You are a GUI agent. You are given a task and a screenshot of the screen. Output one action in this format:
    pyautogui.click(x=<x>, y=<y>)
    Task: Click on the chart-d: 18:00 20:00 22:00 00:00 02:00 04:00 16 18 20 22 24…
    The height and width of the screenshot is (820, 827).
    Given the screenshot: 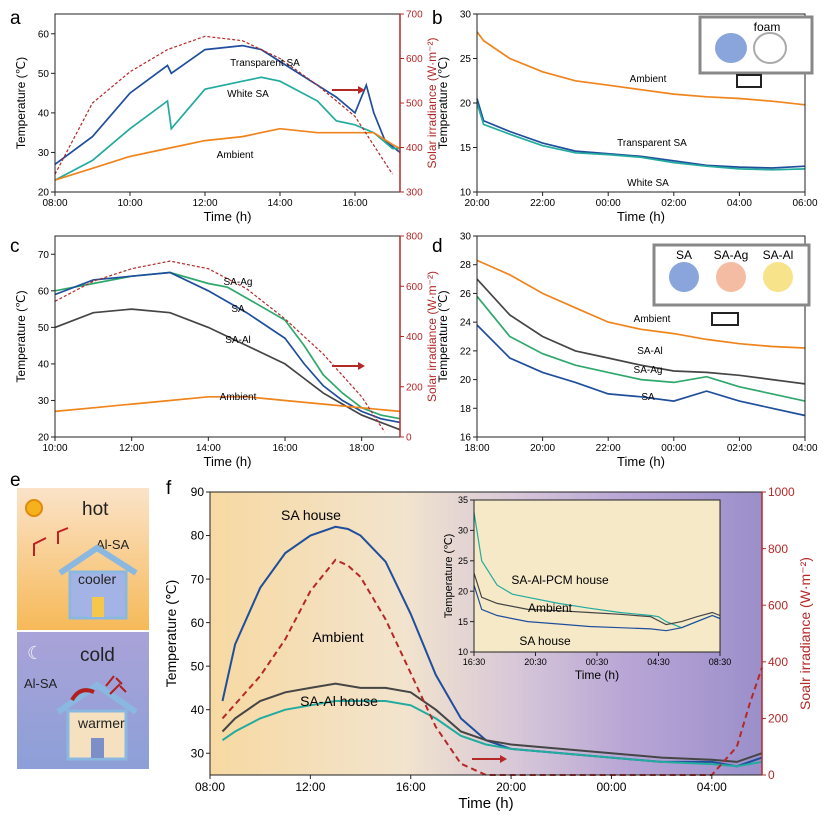 What is the action you would take?
    pyautogui.click(x=627, y=351)
    